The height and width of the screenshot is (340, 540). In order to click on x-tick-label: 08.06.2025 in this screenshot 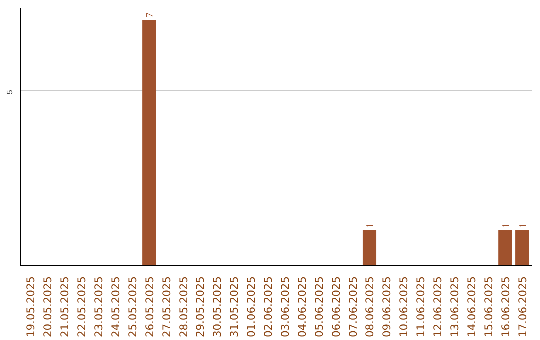, I will do `click(370, 307)`.